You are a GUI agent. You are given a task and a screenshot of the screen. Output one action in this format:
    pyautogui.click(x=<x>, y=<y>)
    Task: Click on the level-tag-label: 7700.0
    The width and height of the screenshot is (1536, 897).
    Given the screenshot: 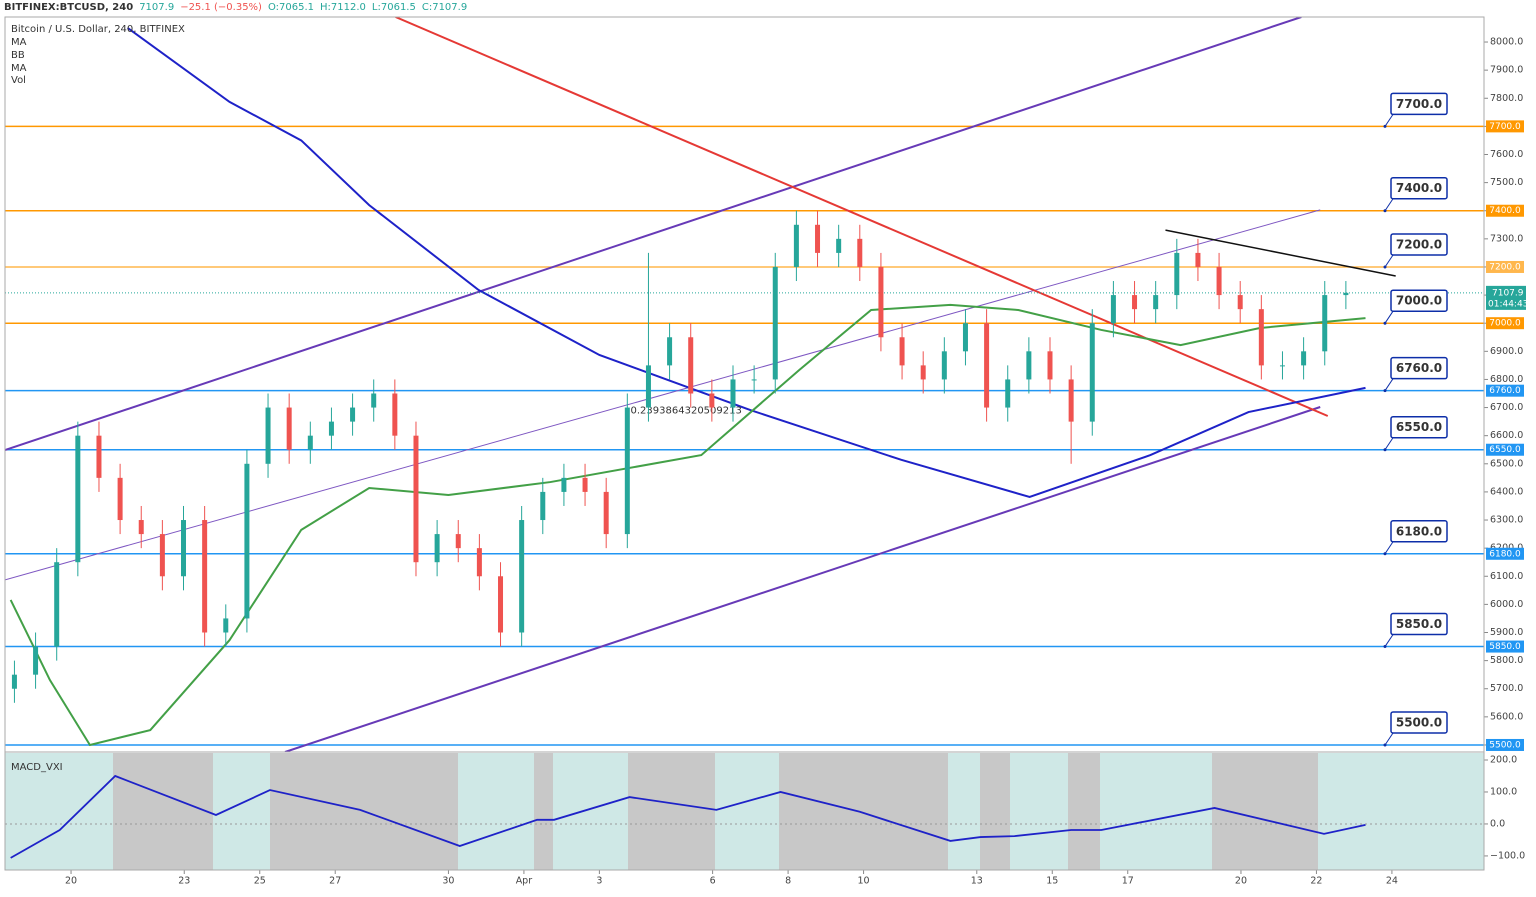 What is the action you would take?
    pyautogui.click(x=1505, y=127)
    